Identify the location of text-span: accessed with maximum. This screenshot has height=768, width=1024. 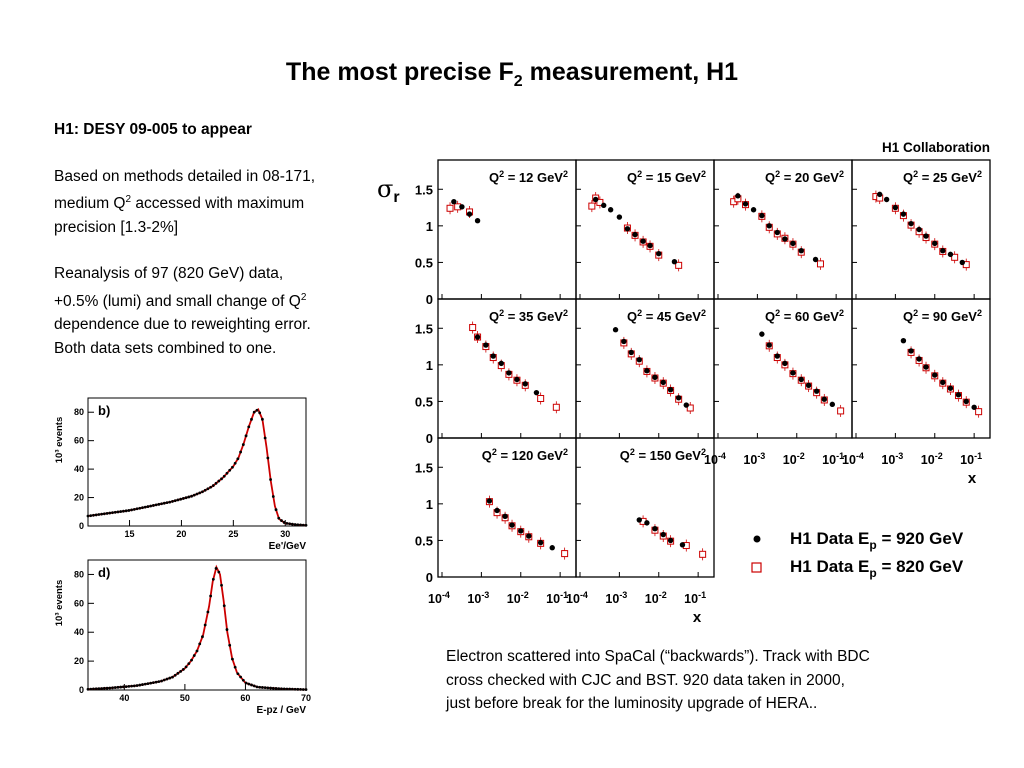
(218, 204).